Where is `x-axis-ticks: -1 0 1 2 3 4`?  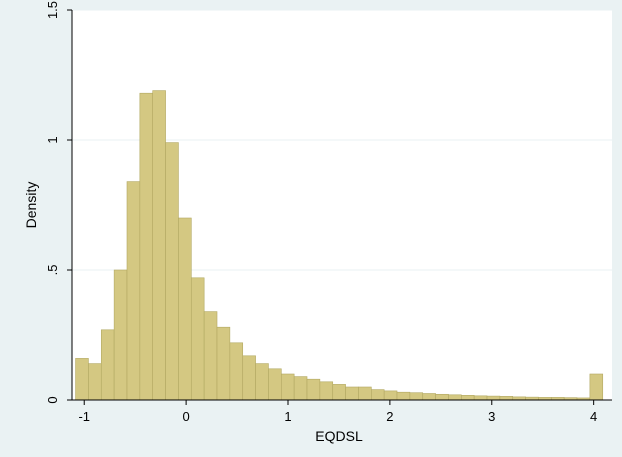
x-axis-ticks: -1 0 1 2 3 4 is located at coordinates (337, 412).